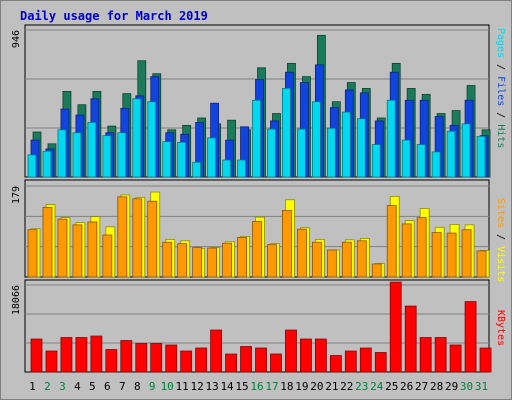  I want to click on legend-entry: Sites, so click(500, 213).